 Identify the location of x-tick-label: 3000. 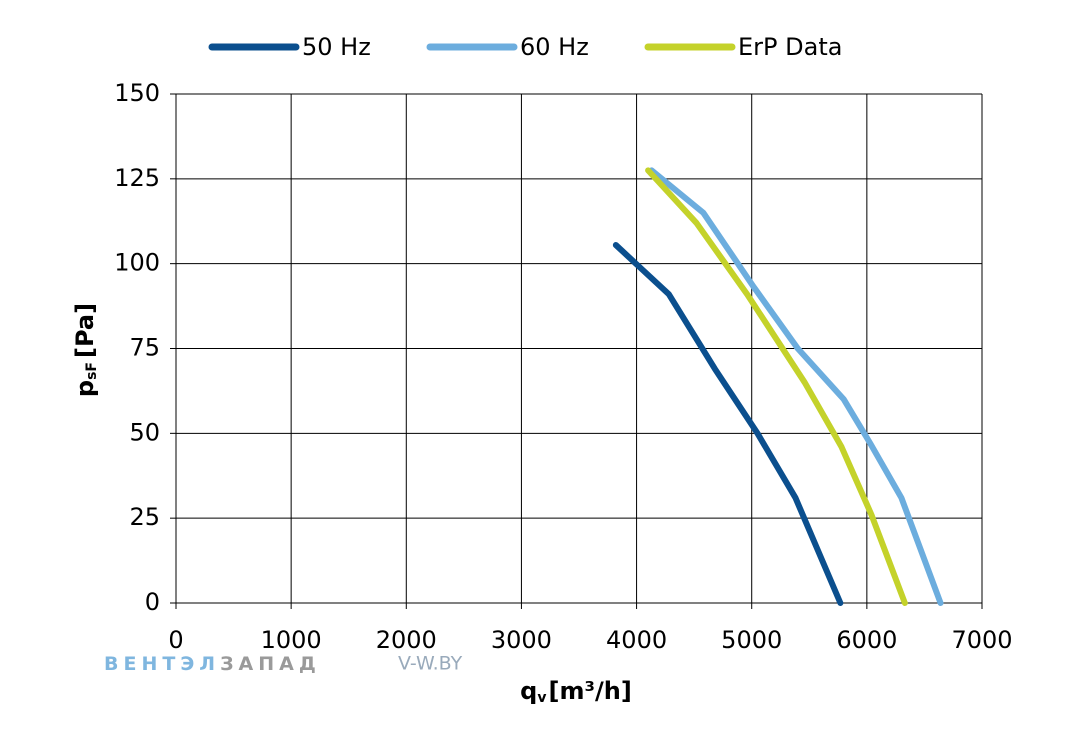
(521, 640).